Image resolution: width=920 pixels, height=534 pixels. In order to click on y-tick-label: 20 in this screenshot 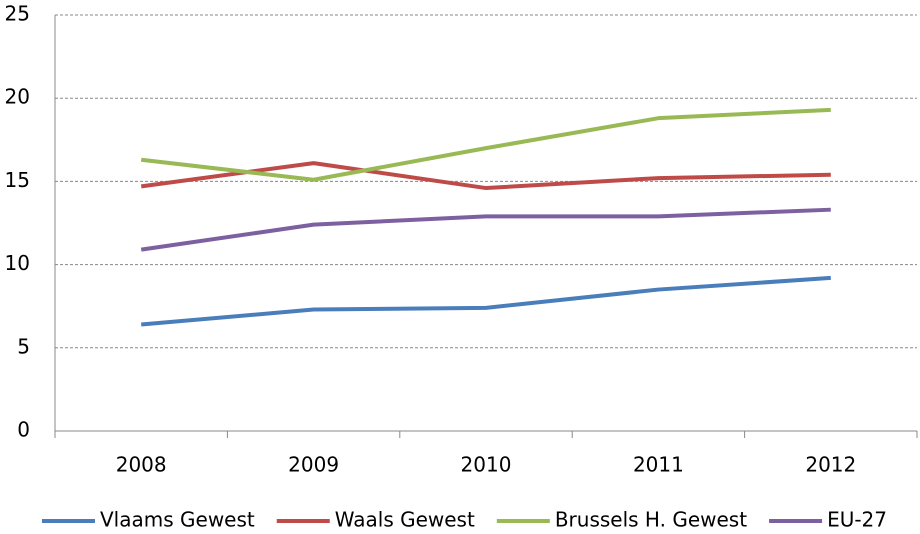, I will do `click(17, 97)`.